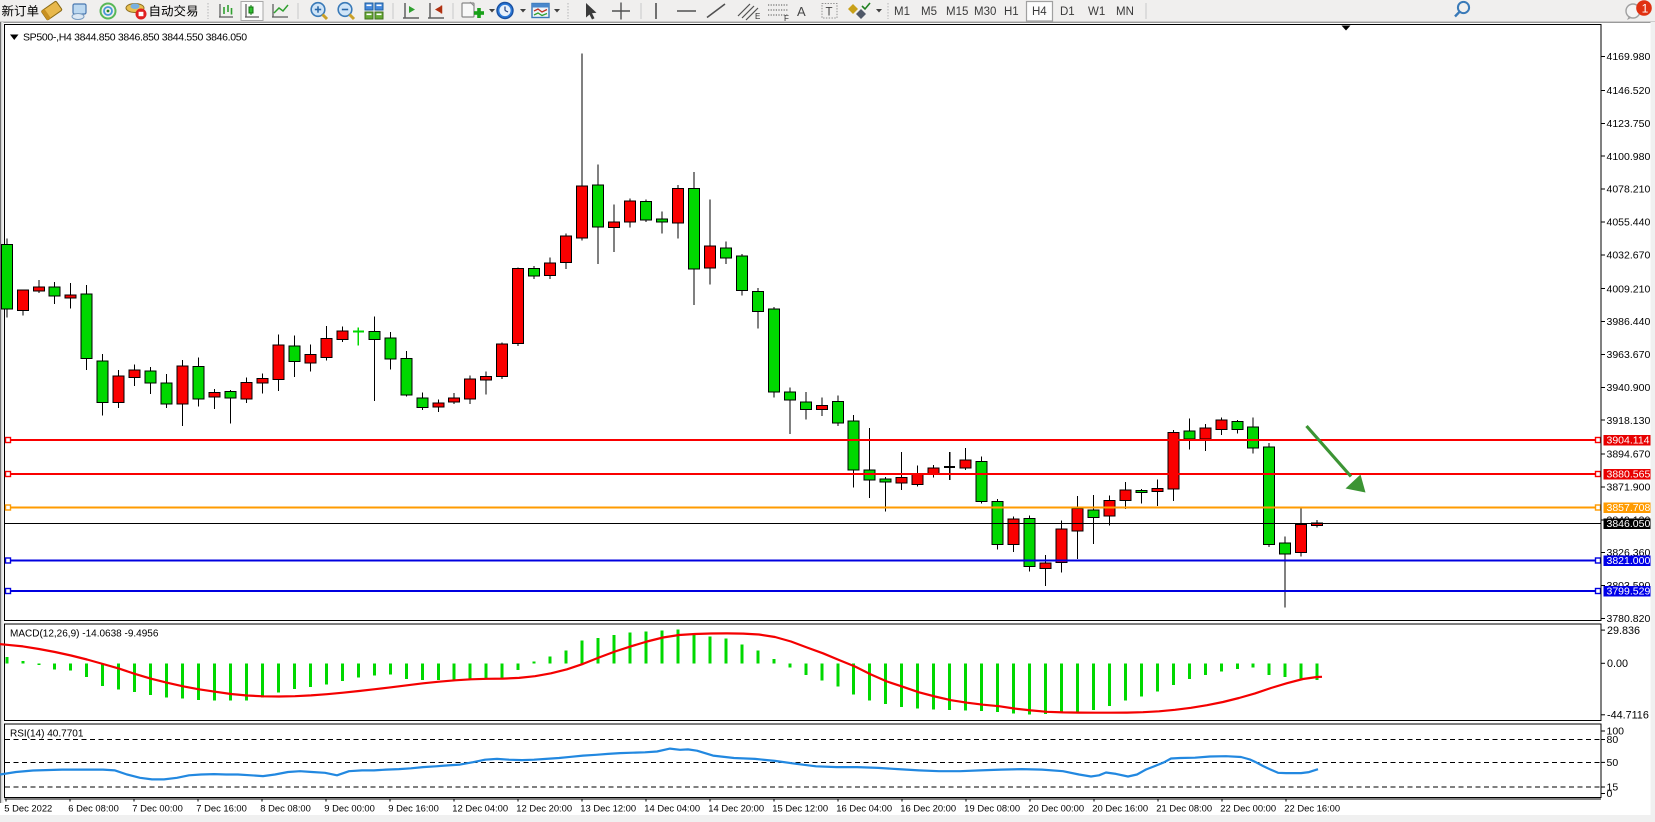 Image resolution: width=1655 pixels, height=822 pixels. What do you see at coordinates (1628, 441) in the screenshot?
I see `svg-text: 3904.114` at bounding box center [1628, 441].